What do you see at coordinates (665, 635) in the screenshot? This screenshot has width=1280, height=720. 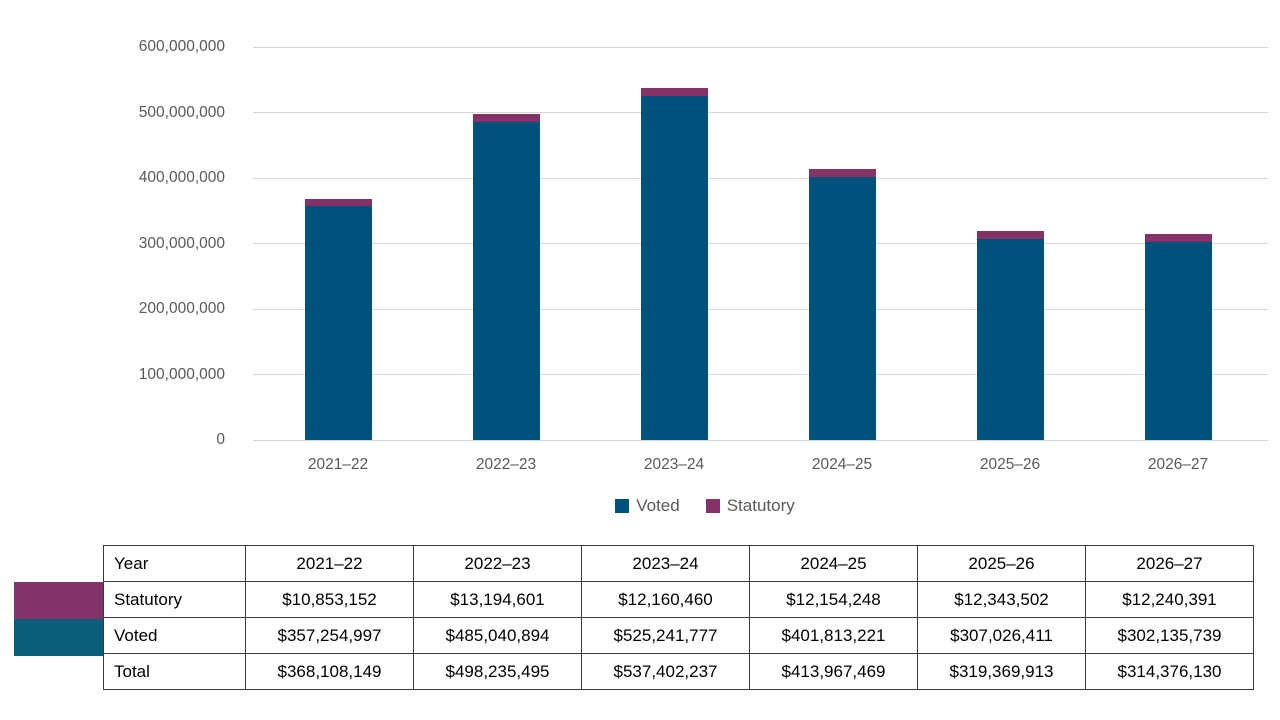 I see `table-cell: $525,241,777` at bounding box center [665, 635].